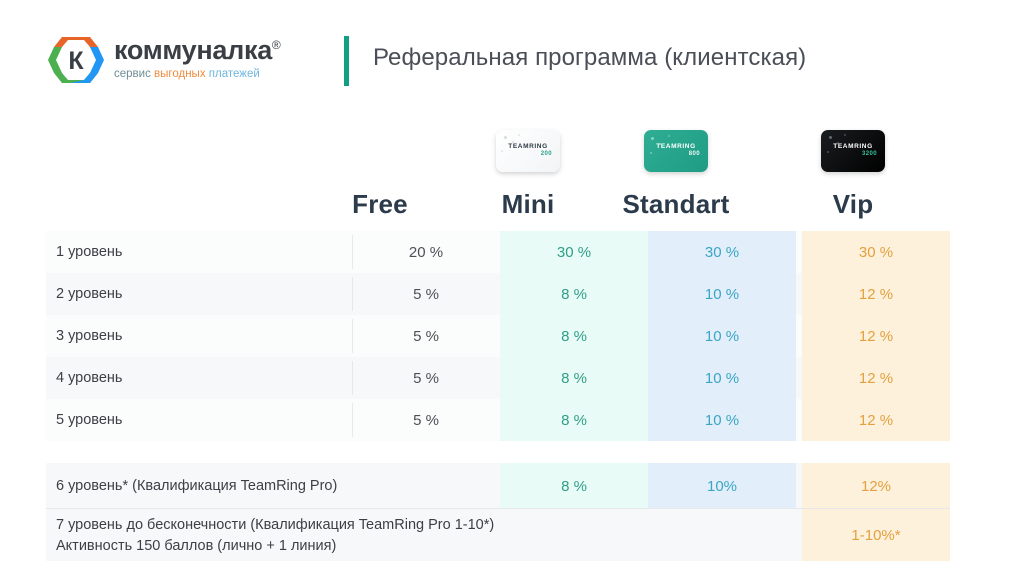  I want to click on table-row: 4 уровень 5 % 8 % 10 % 12 %, so click(498, 378).